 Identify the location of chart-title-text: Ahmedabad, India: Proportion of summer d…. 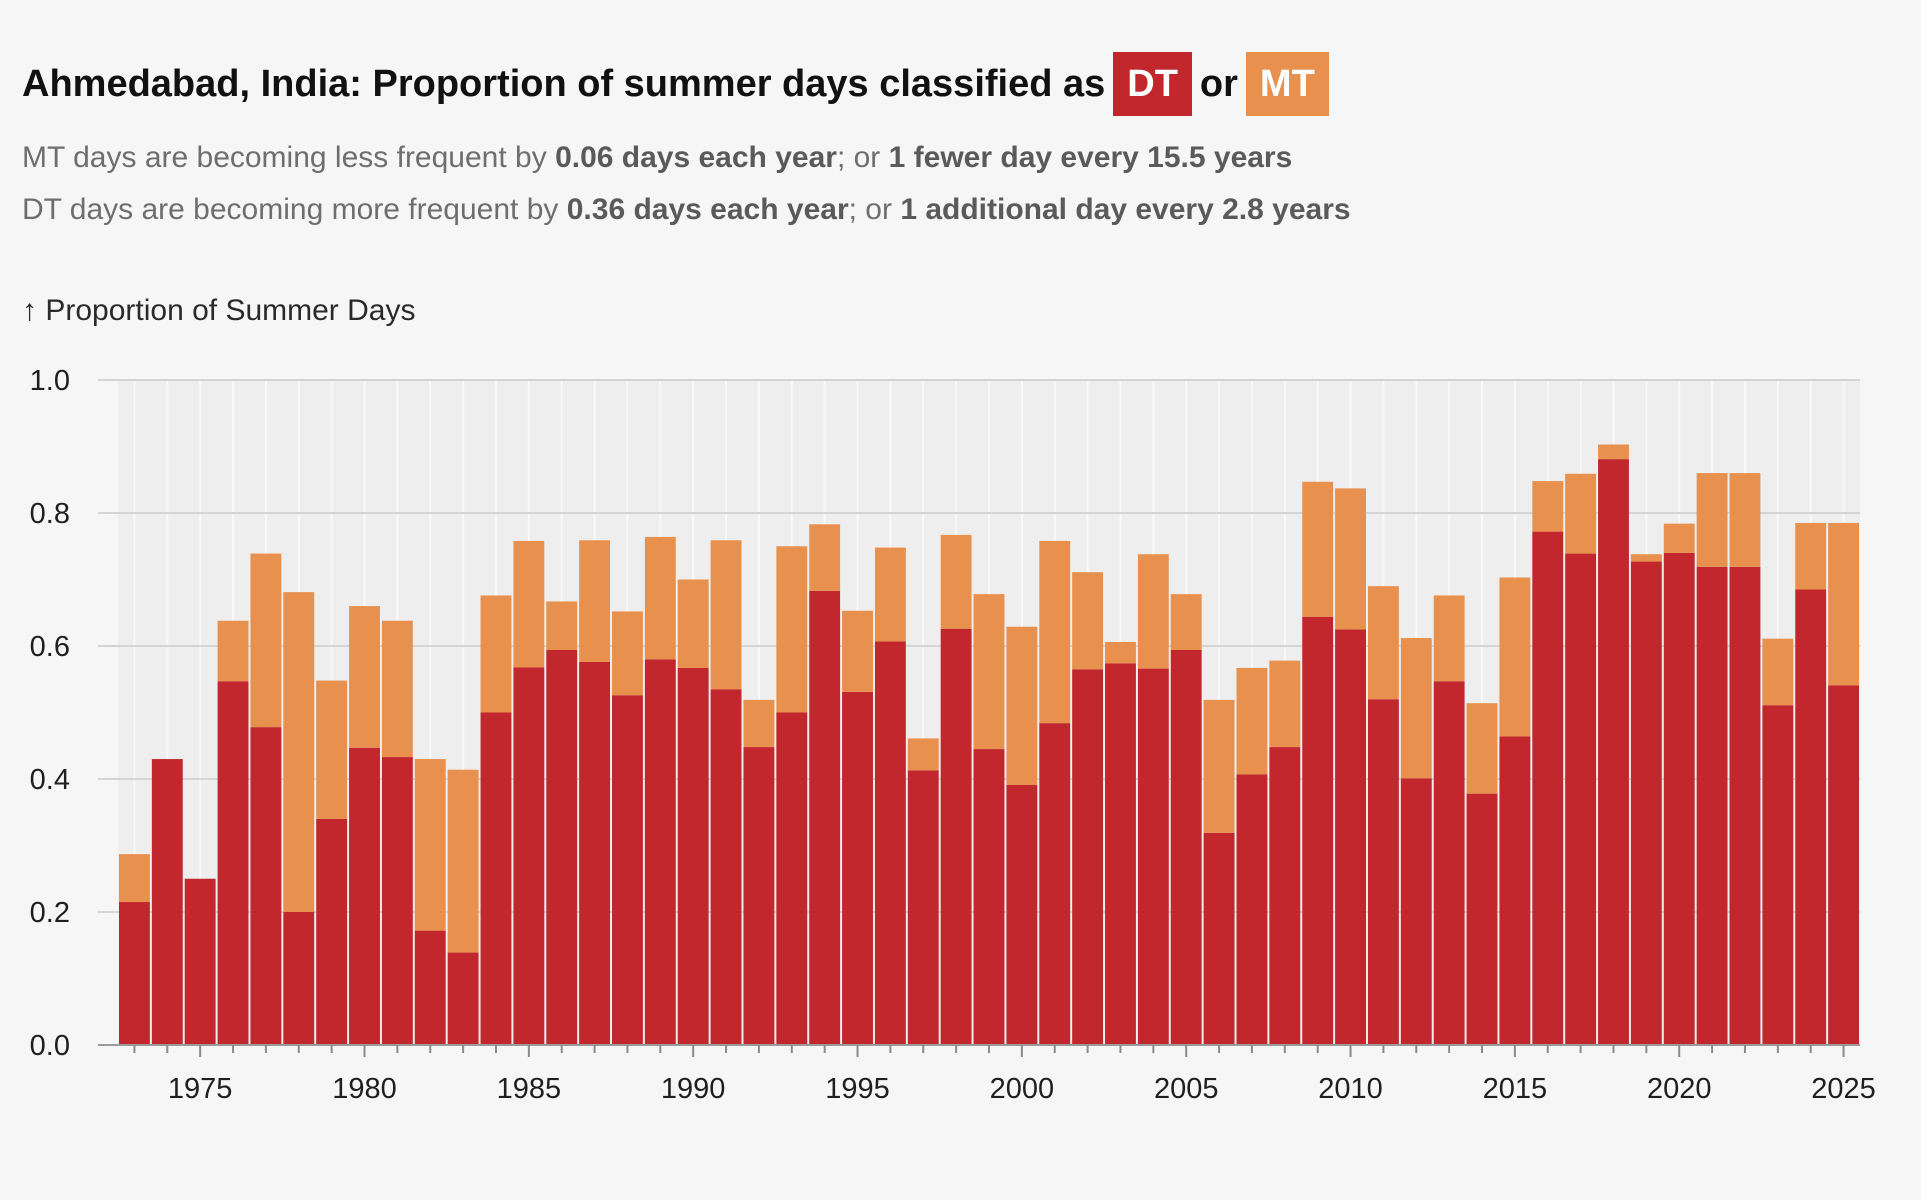
(564, 83).